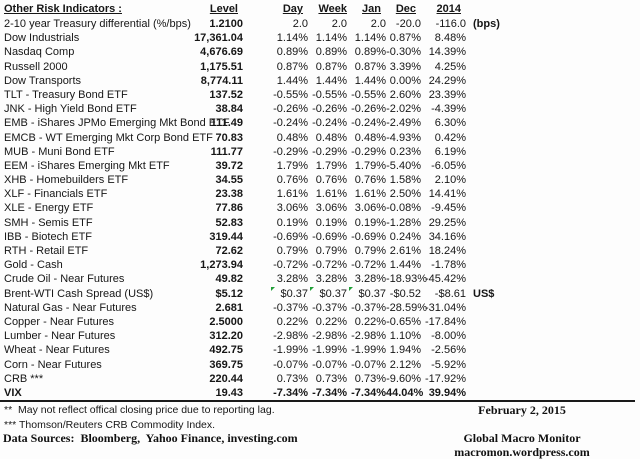  Describe the element at coordinates (331, 321) in the screenshot. I see `week-change-value: 0.22%` at that location.